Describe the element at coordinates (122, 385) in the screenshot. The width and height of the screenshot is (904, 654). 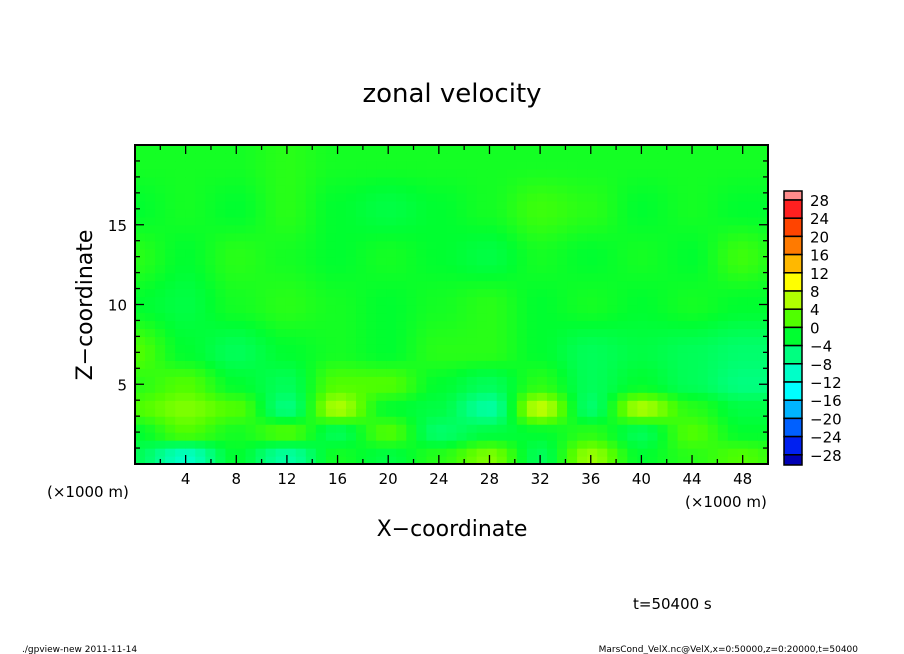
I see `y-tick-label: 5` at that location.